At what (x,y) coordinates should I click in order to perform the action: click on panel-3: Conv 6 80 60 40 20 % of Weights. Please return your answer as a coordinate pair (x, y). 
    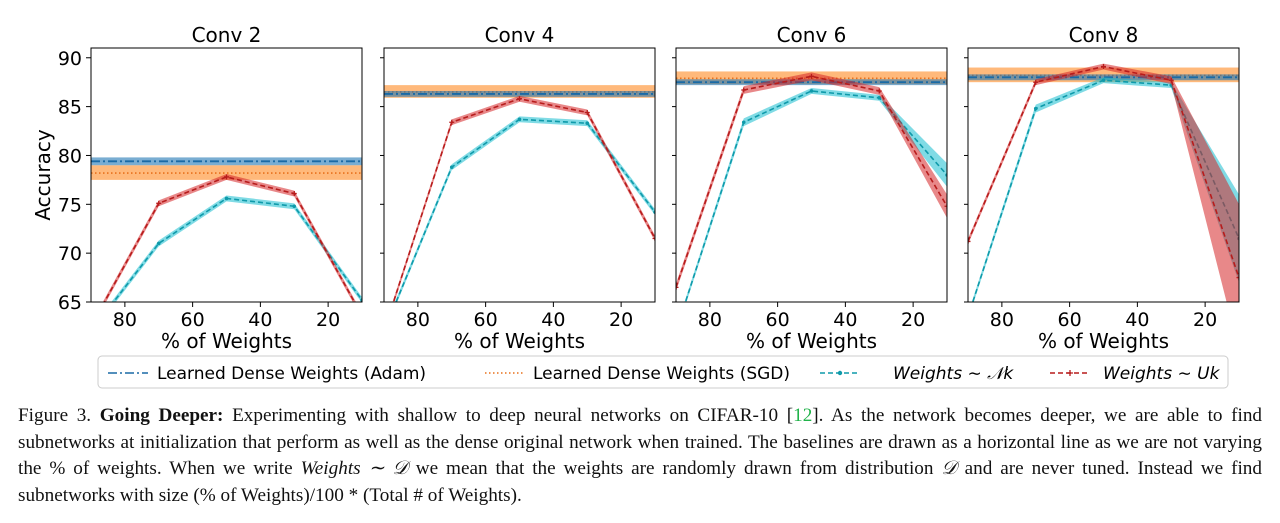
    Looking at the image, I should click on (810, 188).